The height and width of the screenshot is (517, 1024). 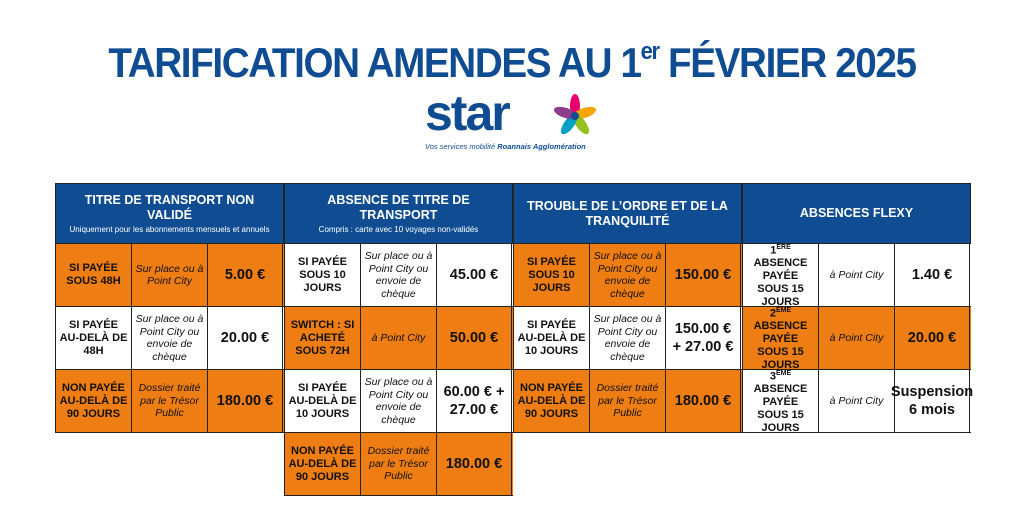 I want to click on table-cell: Sur place ou à Point City, so click(x=169, y=275).